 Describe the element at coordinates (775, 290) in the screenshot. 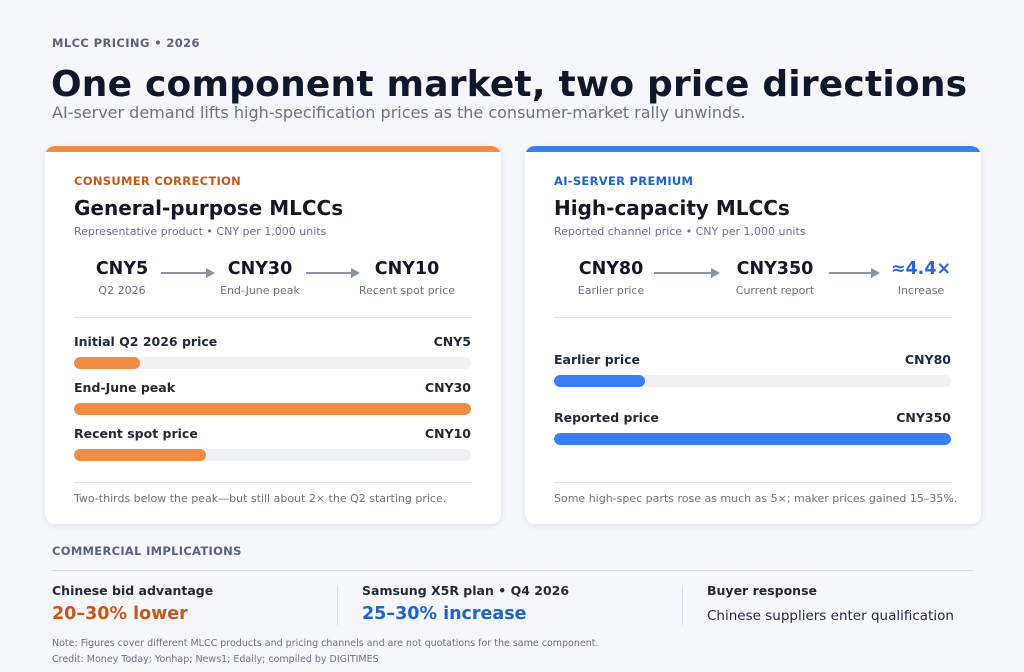

I see `server-flow-label-2: Current report` at that location.